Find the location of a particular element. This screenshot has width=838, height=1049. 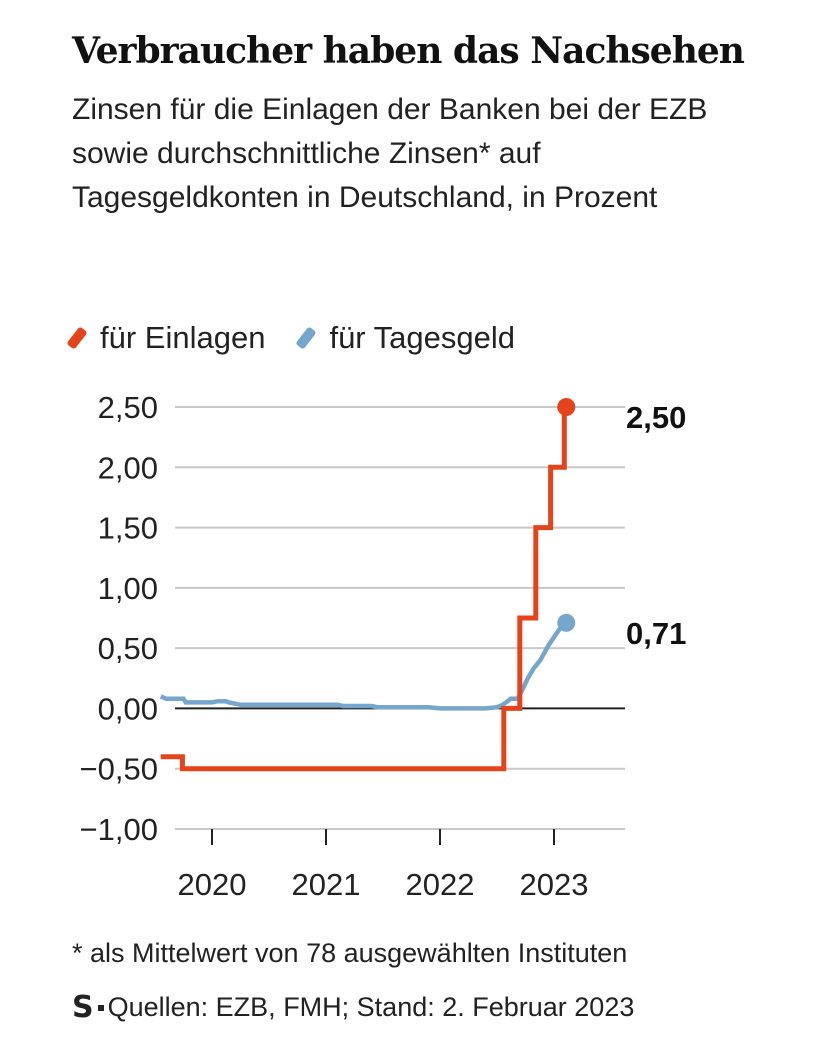

legend-item-einlagen: für Einlagen is located at coordinates (166, 338).